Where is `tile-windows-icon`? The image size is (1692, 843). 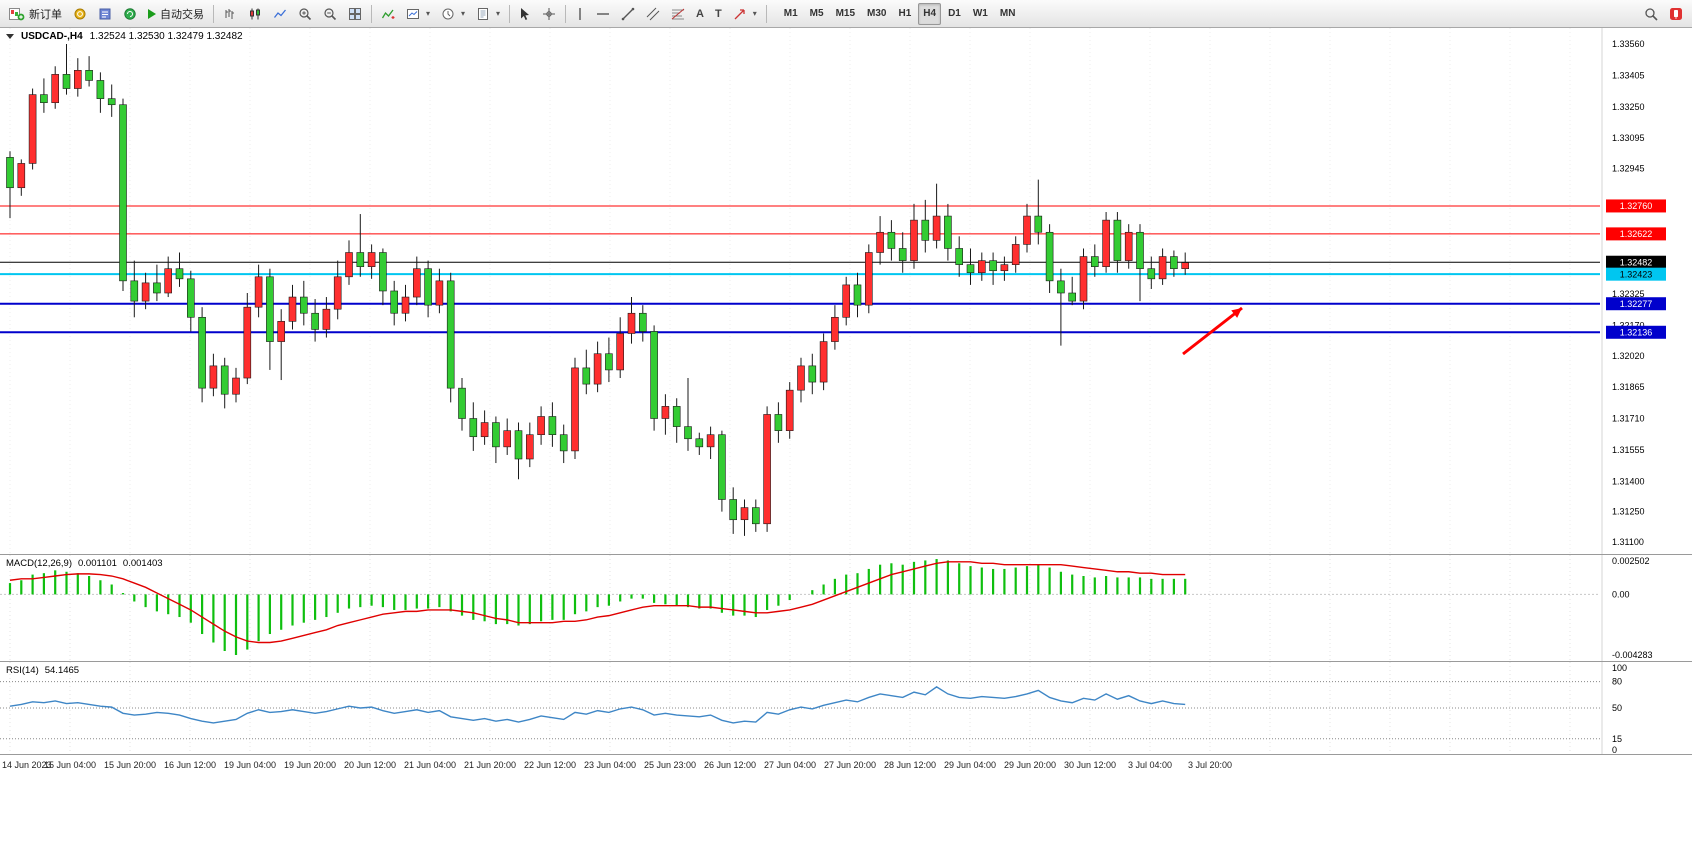 tile-windows-icon is located at coordinates (355, 14).